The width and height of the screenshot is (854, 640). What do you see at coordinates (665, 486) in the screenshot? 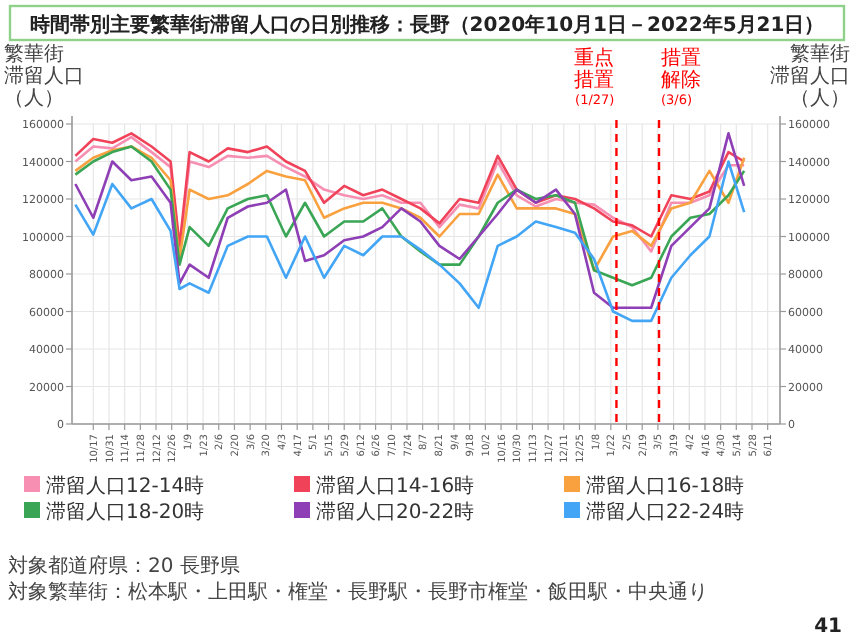
I see `legend-label: 滞留人口16-18時` at bounding box center [665, 486].